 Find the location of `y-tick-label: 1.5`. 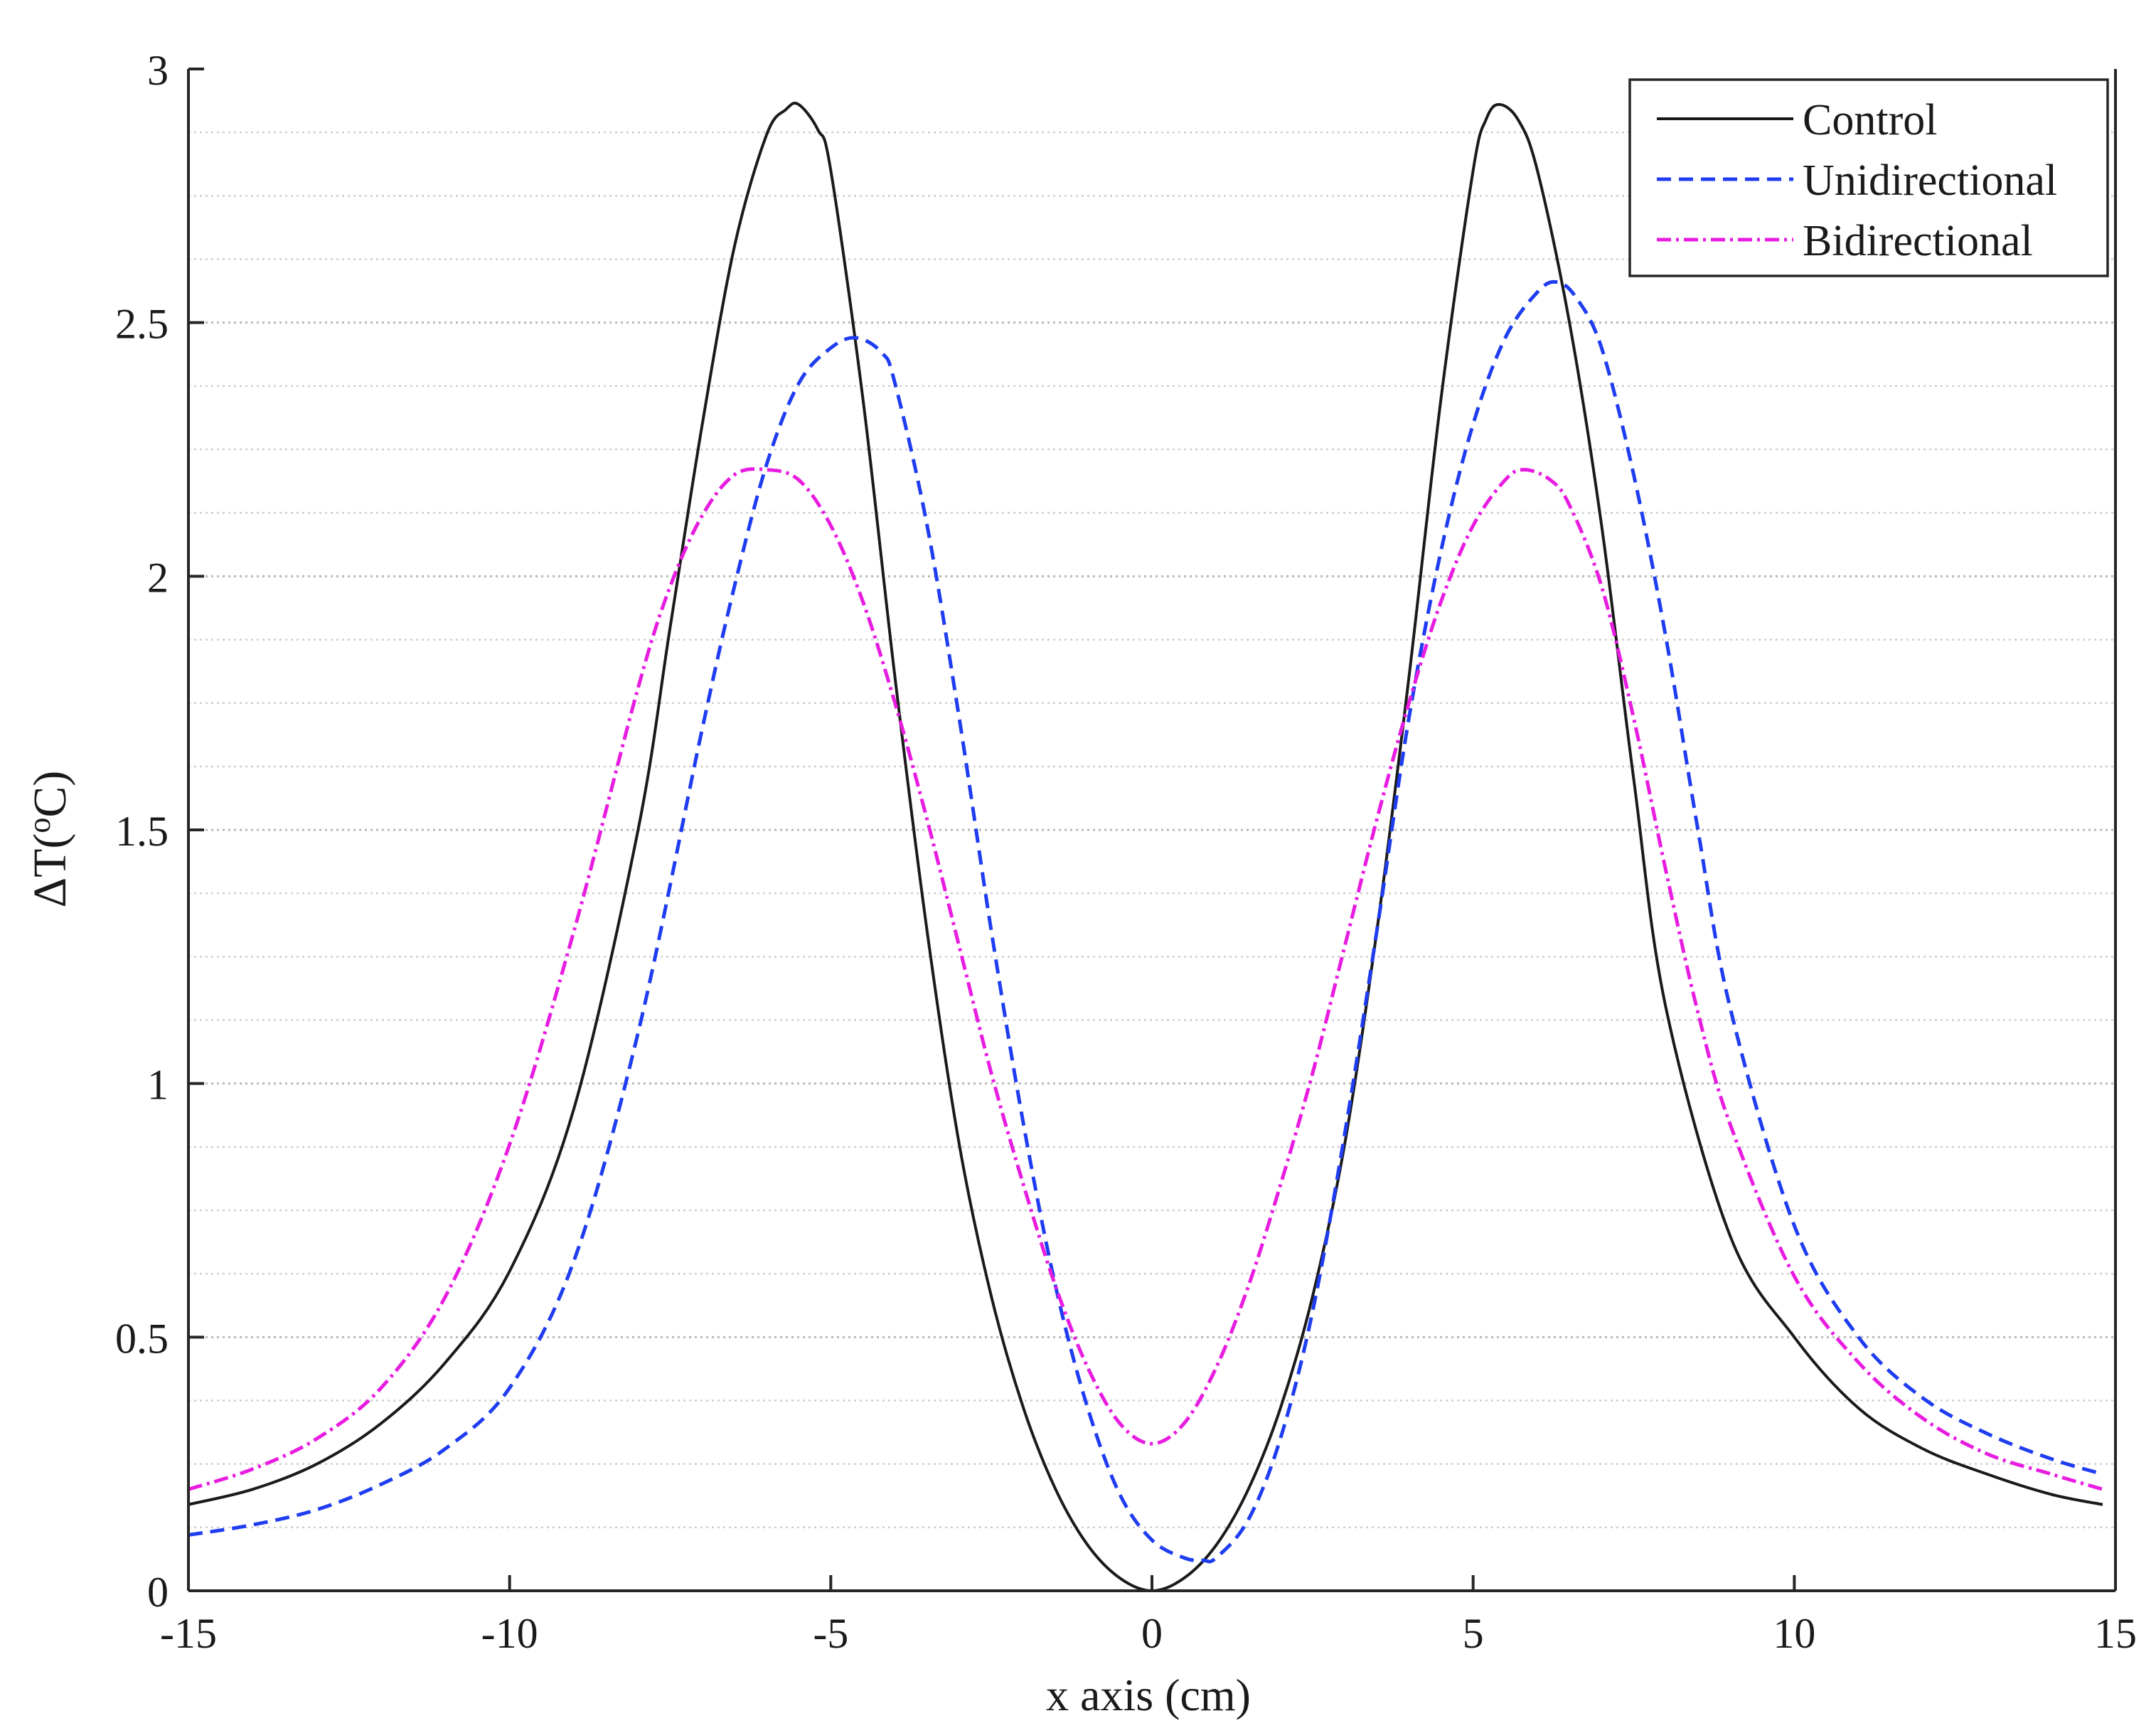

y-tick-label: 1.5 is located at coordinates (142, 831).